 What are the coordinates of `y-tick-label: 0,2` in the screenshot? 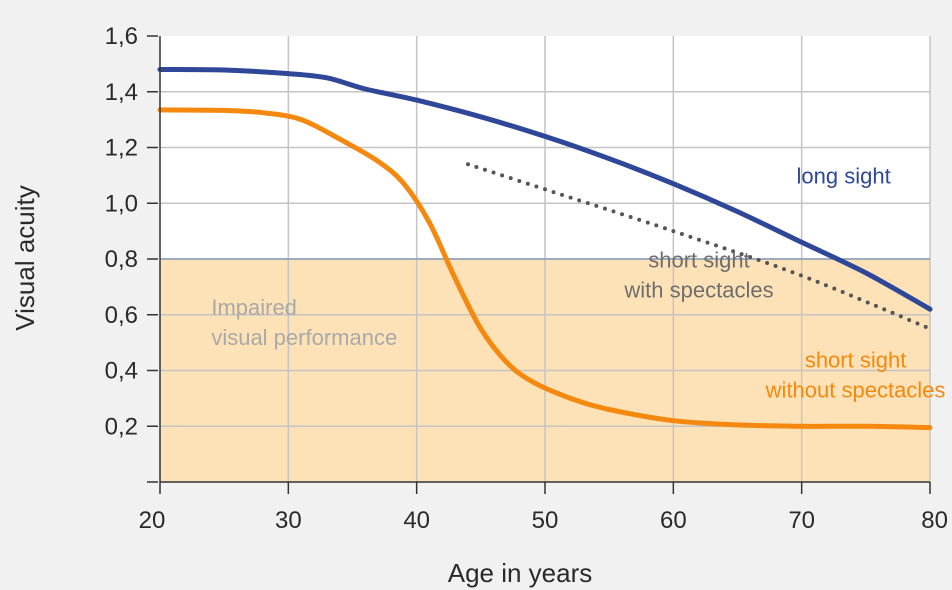 It's located at (121, 426).